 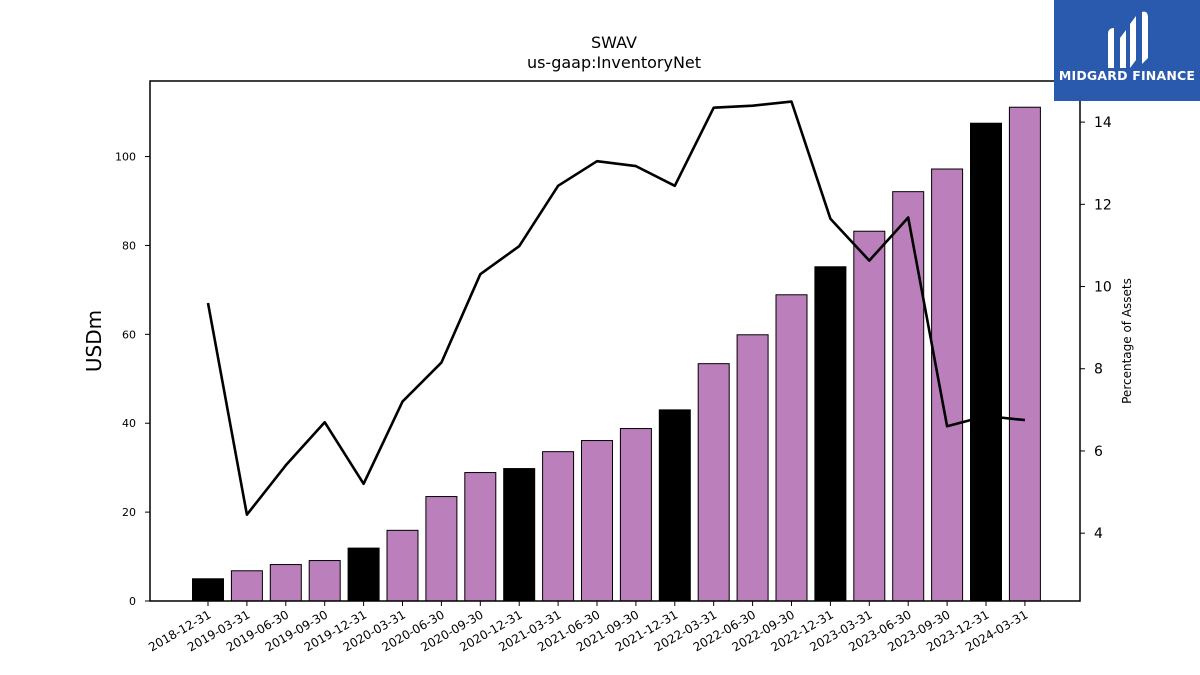 I want to click on midgard-finance-logo: MIDGARD FINANCE, so click(x=1127, y=50).